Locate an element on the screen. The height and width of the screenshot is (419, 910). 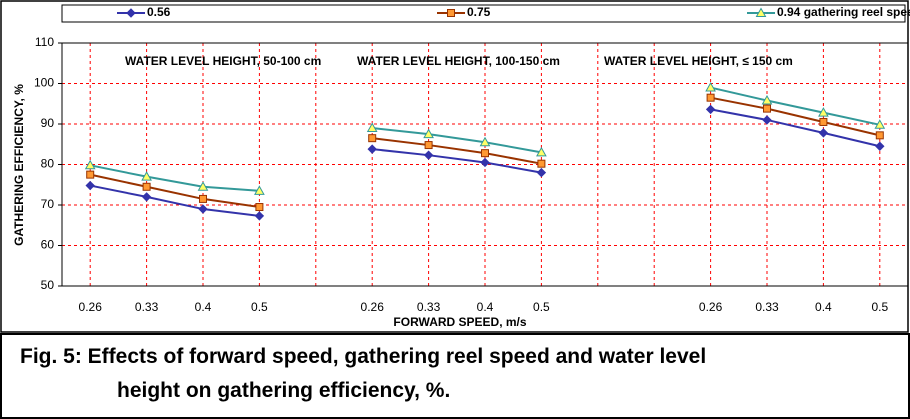
legend-box is located at coordinates (483, 13).